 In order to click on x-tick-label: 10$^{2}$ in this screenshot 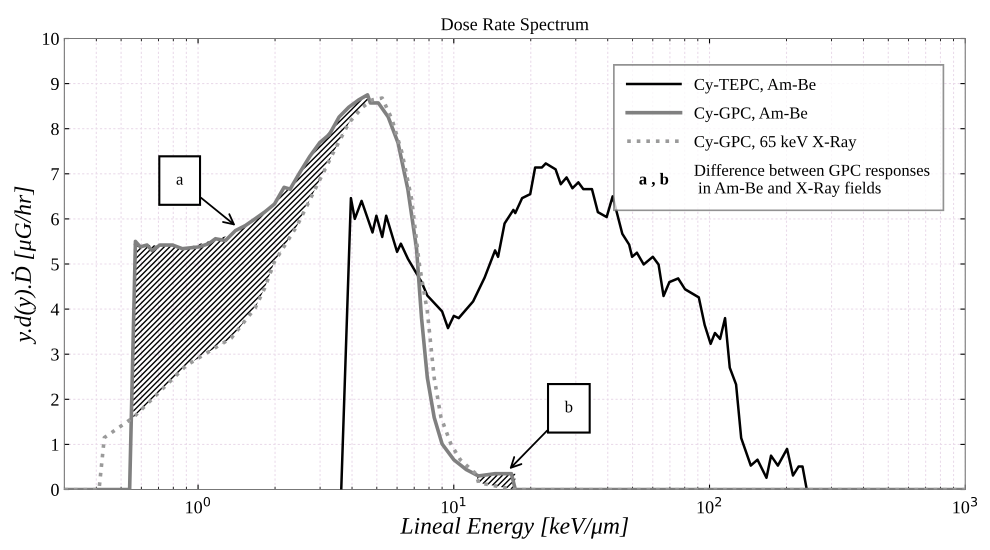, I will do `click(710, 505)`.